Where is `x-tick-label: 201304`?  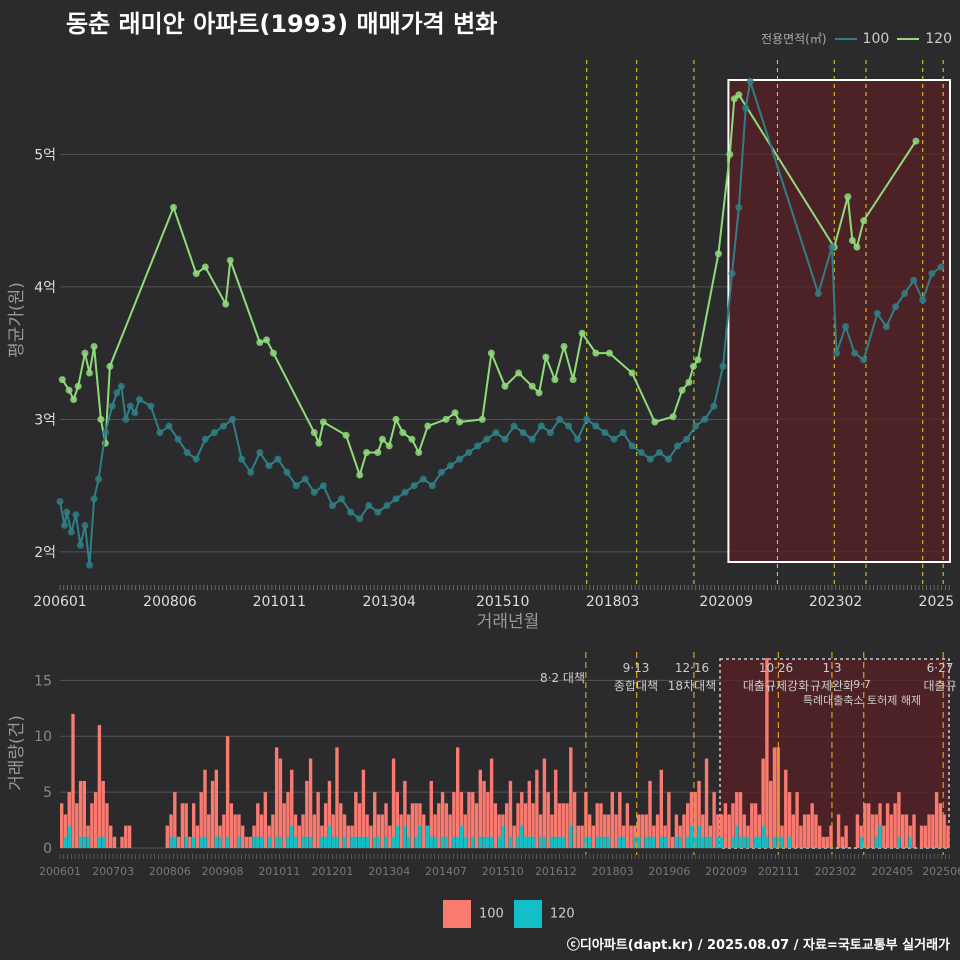 x-tick-label: 201304 is located at coordinates (389, 871).